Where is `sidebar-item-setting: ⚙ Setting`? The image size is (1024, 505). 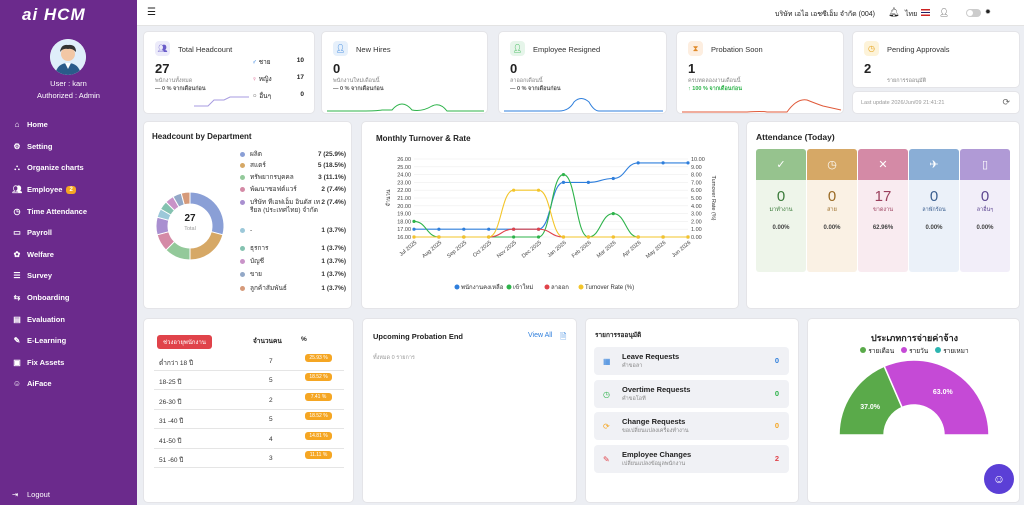
sidebar-item-setting: ⚙ Setting is located at coordinates (49, 147).